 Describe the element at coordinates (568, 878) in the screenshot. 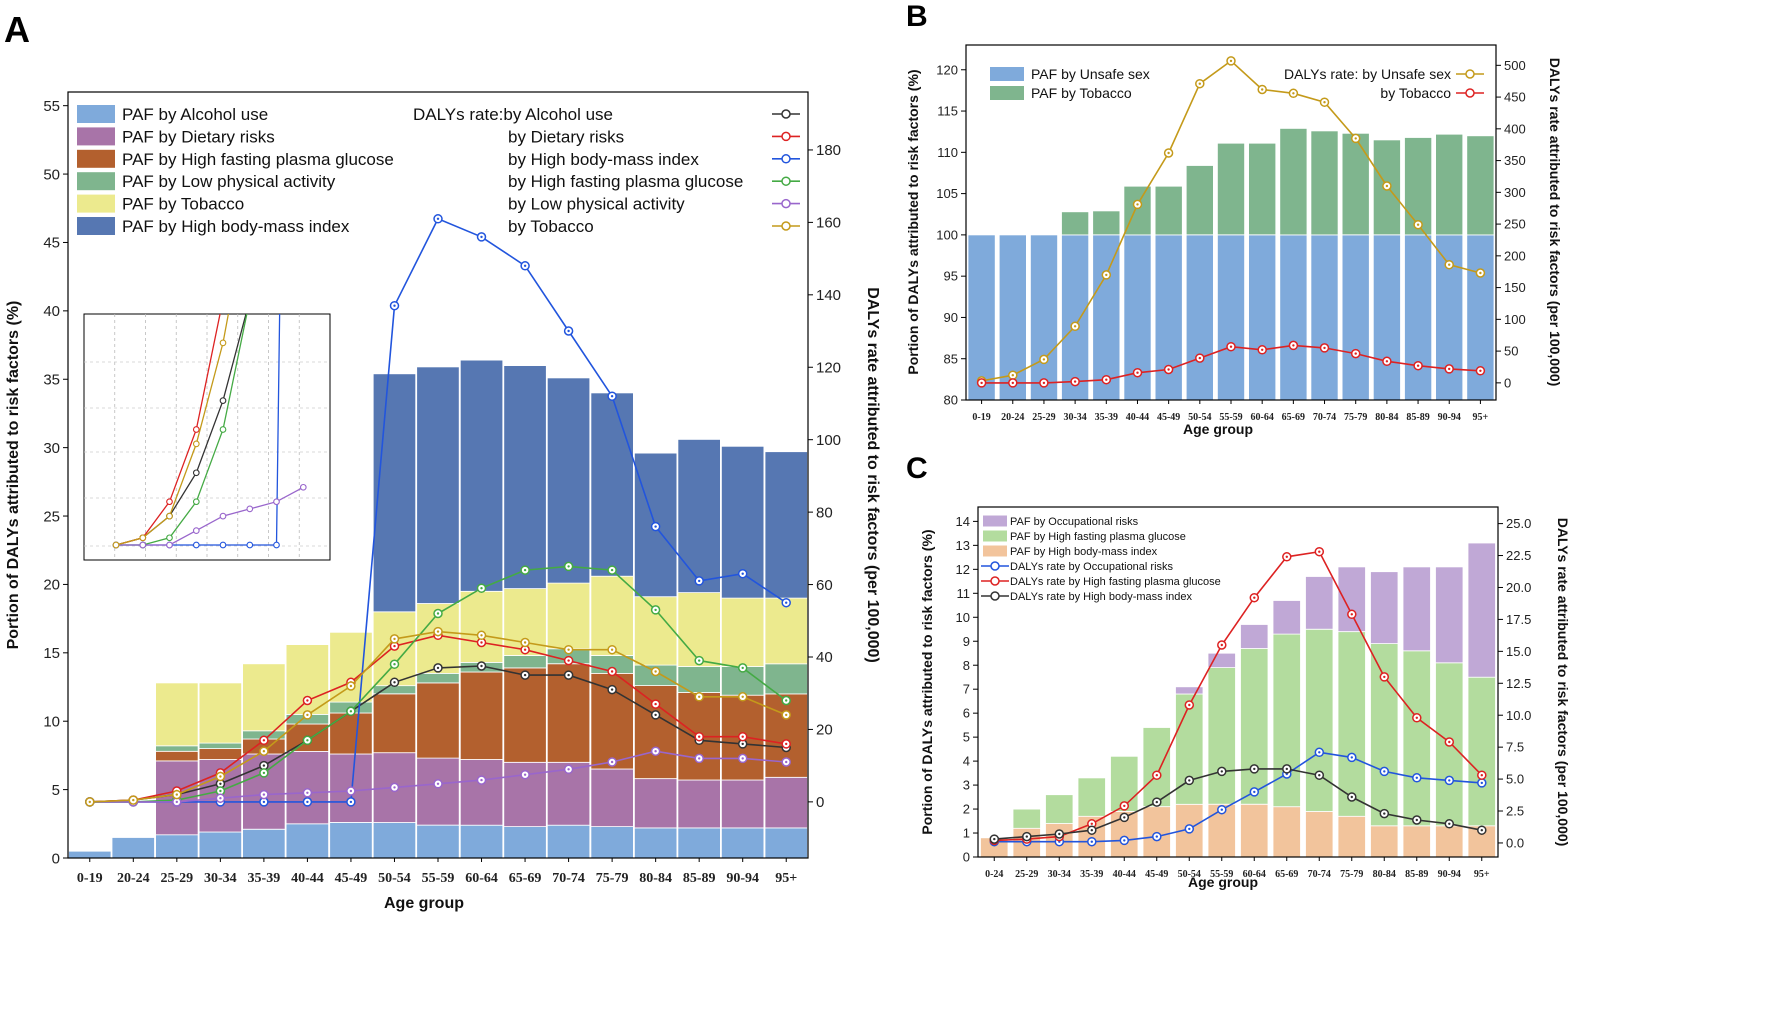

I see `a-xtick-label-70-74: 70-74` at that location.